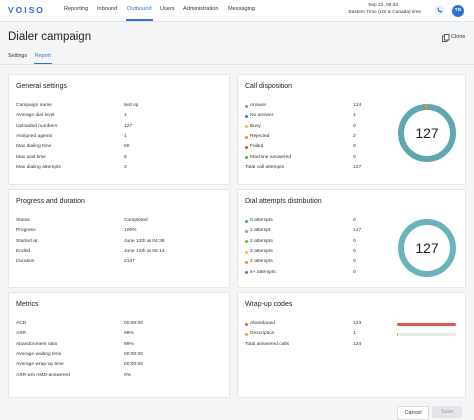  What do you see at coordinates (131, 106) in the screenshot?
I see `row-value: test sp` at bounding box center [131, 106].